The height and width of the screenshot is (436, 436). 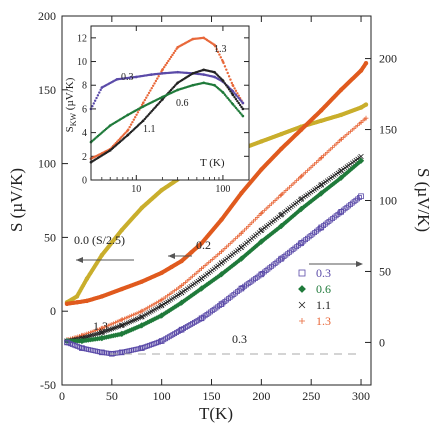 What do you see at coordinates (302, 273) in the screenshot?
I see `legend-marker` at bounding box center [302, 273].